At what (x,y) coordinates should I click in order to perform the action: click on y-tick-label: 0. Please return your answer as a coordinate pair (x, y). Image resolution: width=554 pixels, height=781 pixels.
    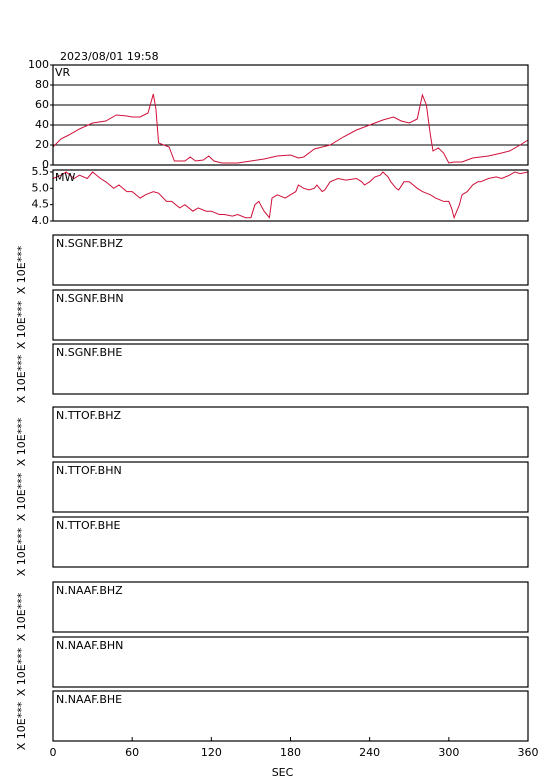
    Looking at the image, I should click on (45, 164).